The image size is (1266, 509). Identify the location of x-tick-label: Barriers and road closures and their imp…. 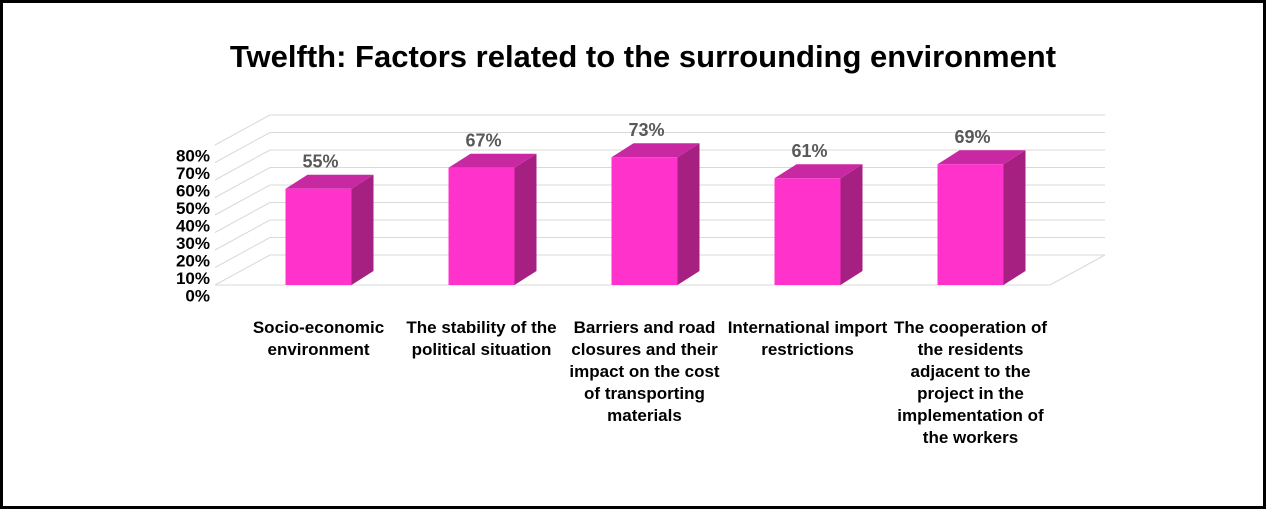
(644, 371).